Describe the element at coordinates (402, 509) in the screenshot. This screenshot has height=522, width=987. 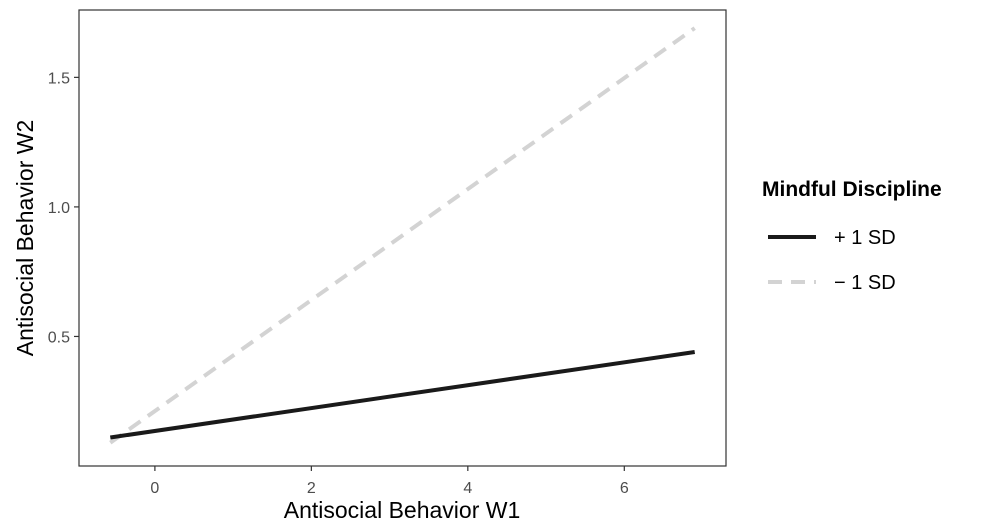
I see `x-axis-title: Antisocial Behavior W1` at that location.